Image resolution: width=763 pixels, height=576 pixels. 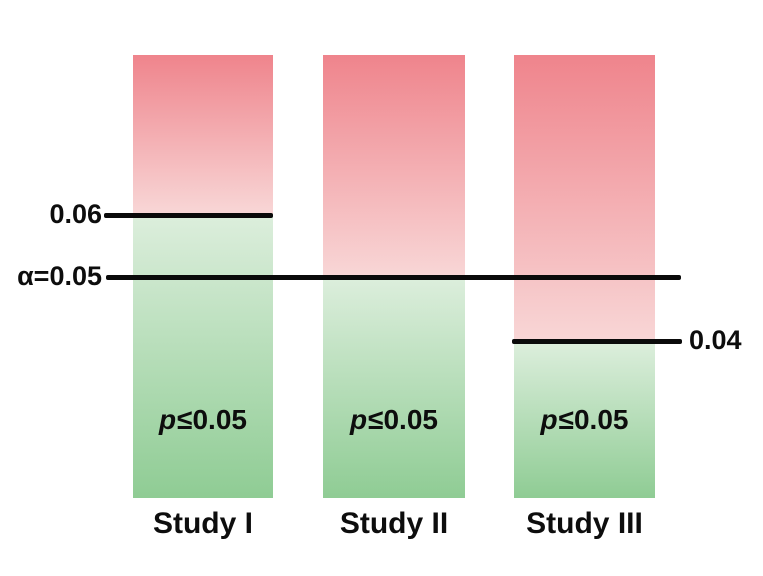 I want to click on alpha-threshold-label: α=0.05, so click(x=59, y=276).